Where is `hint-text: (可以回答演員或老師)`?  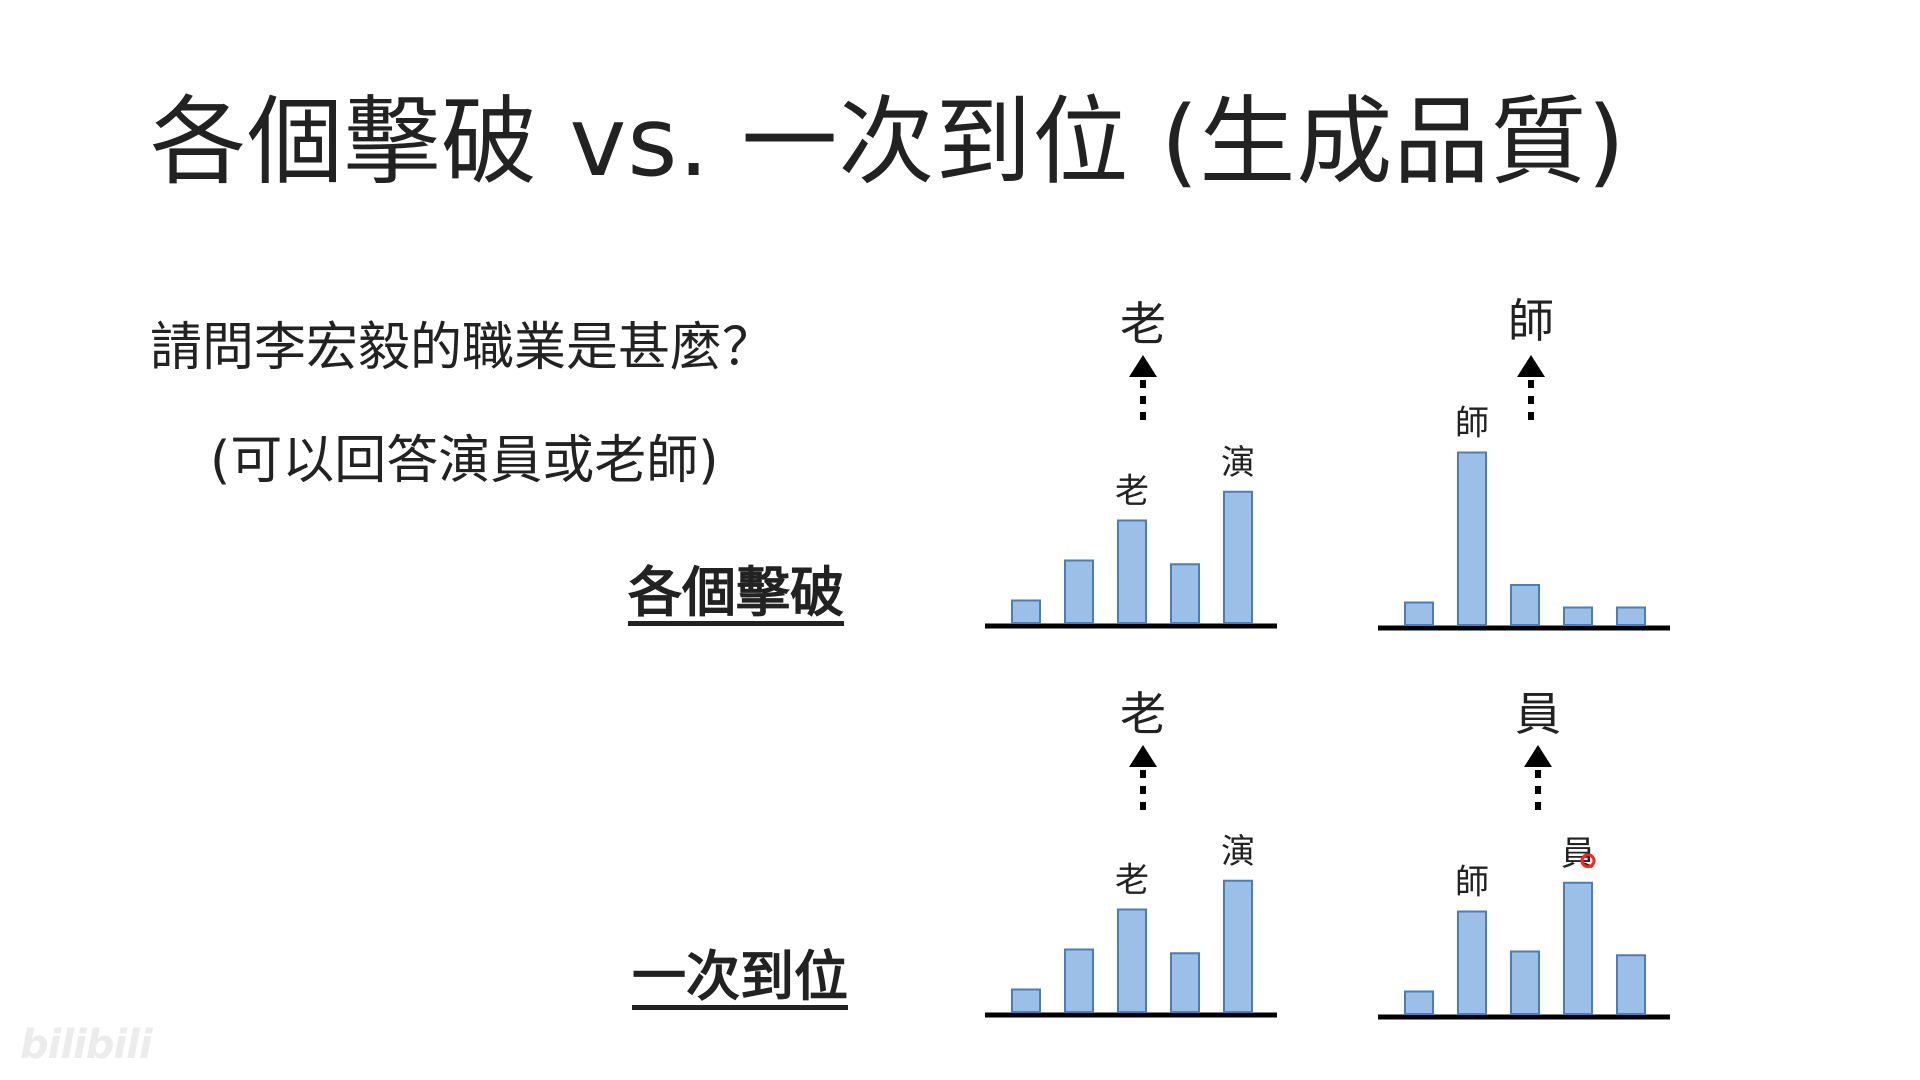
hint-text: (可以回答演員或老師) is located at coordinates (464, 461).